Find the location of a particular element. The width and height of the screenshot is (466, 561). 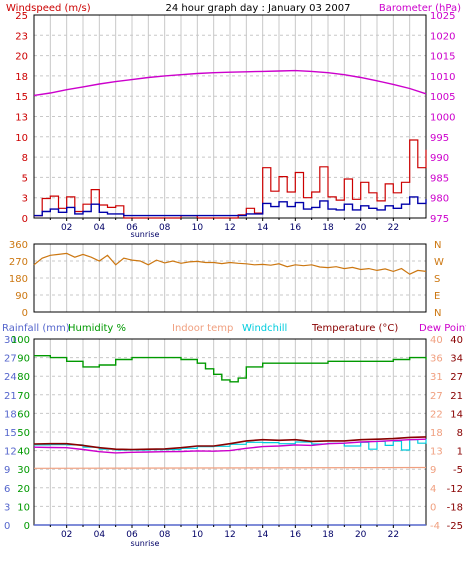

direction-degree-tick: 180 is located at coordinates (18, 279).